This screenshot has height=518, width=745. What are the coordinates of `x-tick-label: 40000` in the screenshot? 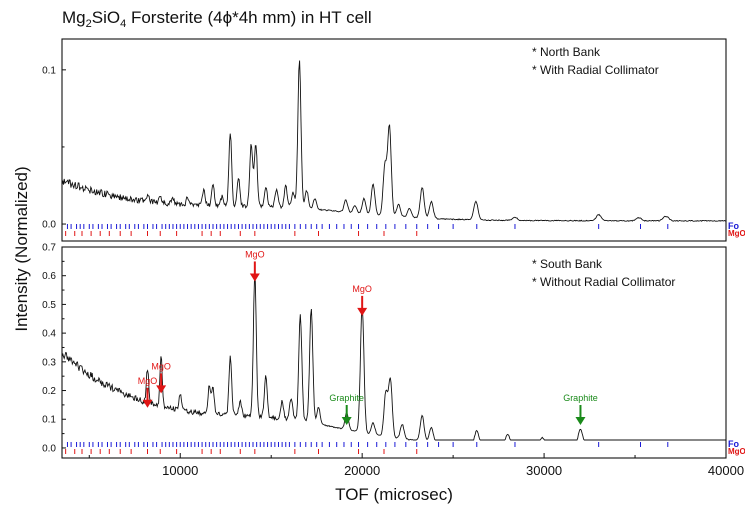 It's located at (726, 470).